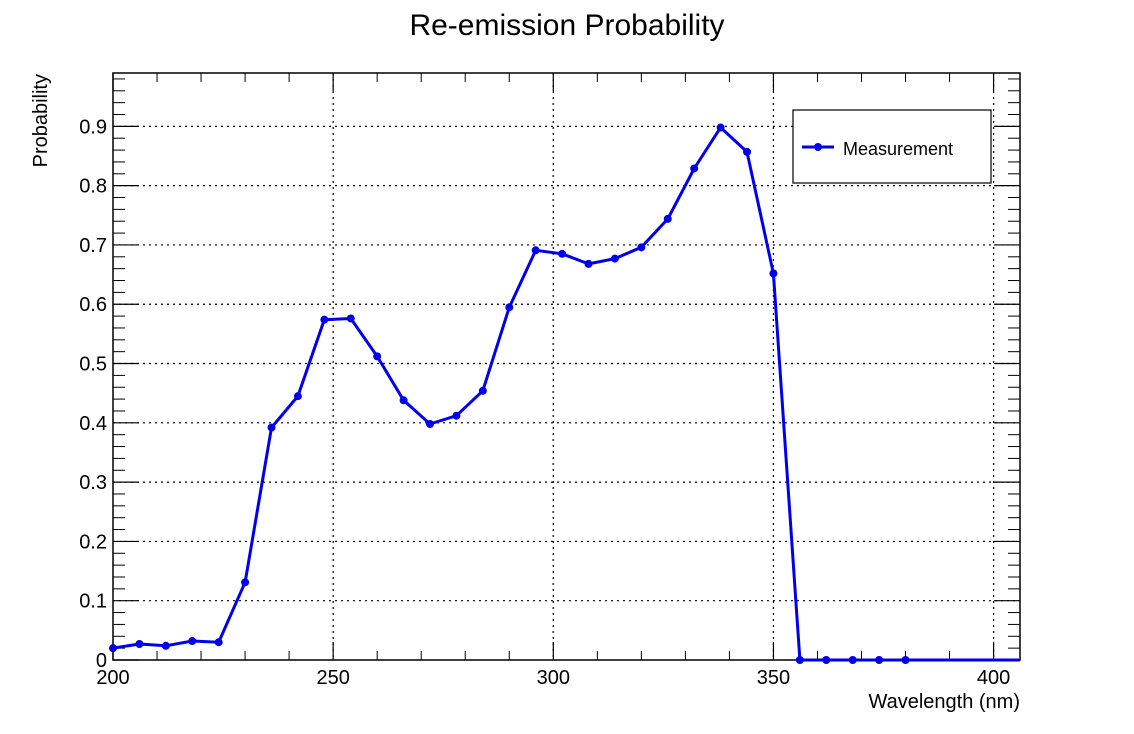  What do you see at coordinates (93, 127) in the screenshot?
I see `y-tick-label: 0.9` at bounding box center [93, 127].